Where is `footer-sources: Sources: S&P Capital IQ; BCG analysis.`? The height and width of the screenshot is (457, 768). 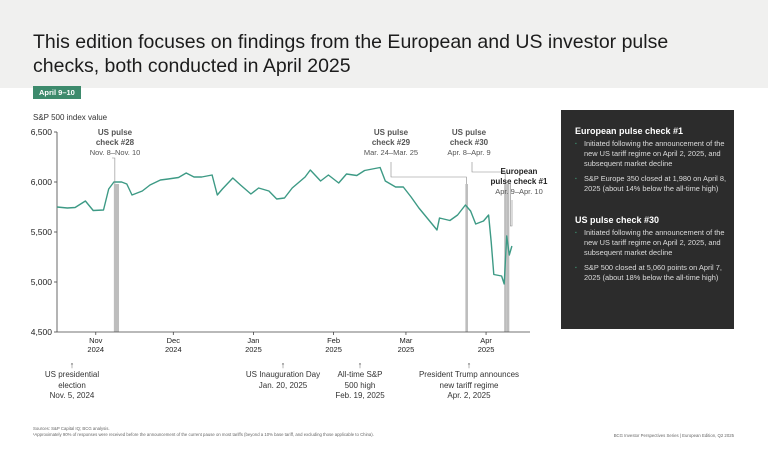
footer-sources: Sources: S&P Capital IQ; BCG analysis. is located at coordinates (71, 428).